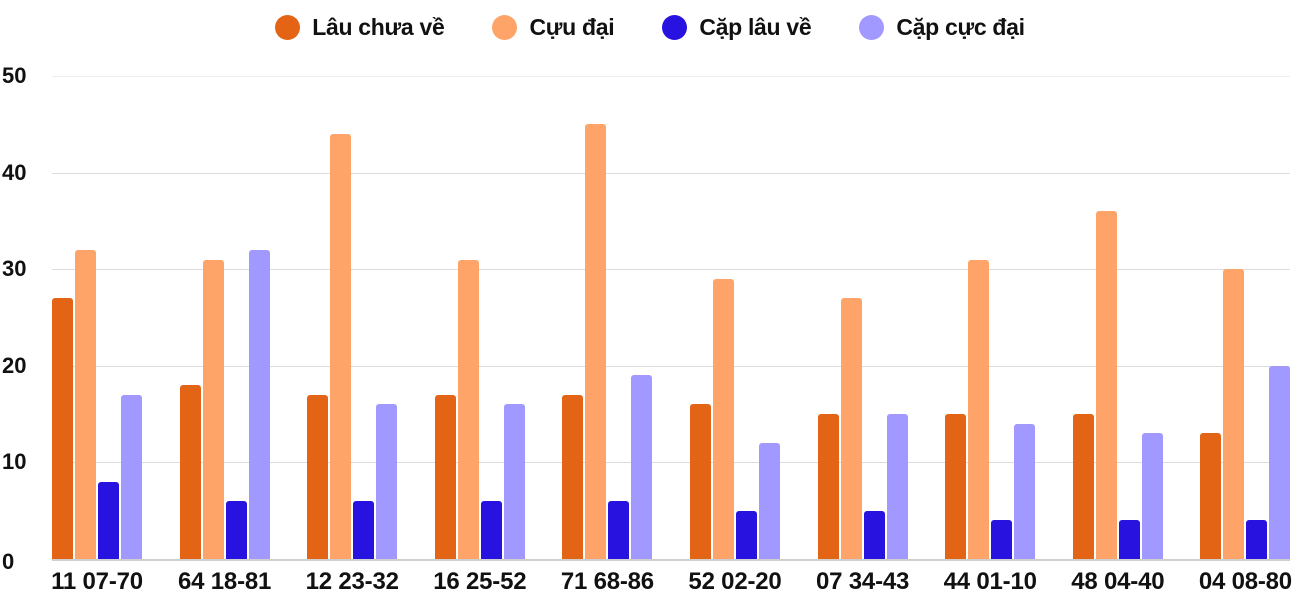 This screenshot has width=1300, height=600. Describe the element at coordinates (378, 26) in the screenshot. I see `legend-label: Lâu chưa về` at that location.